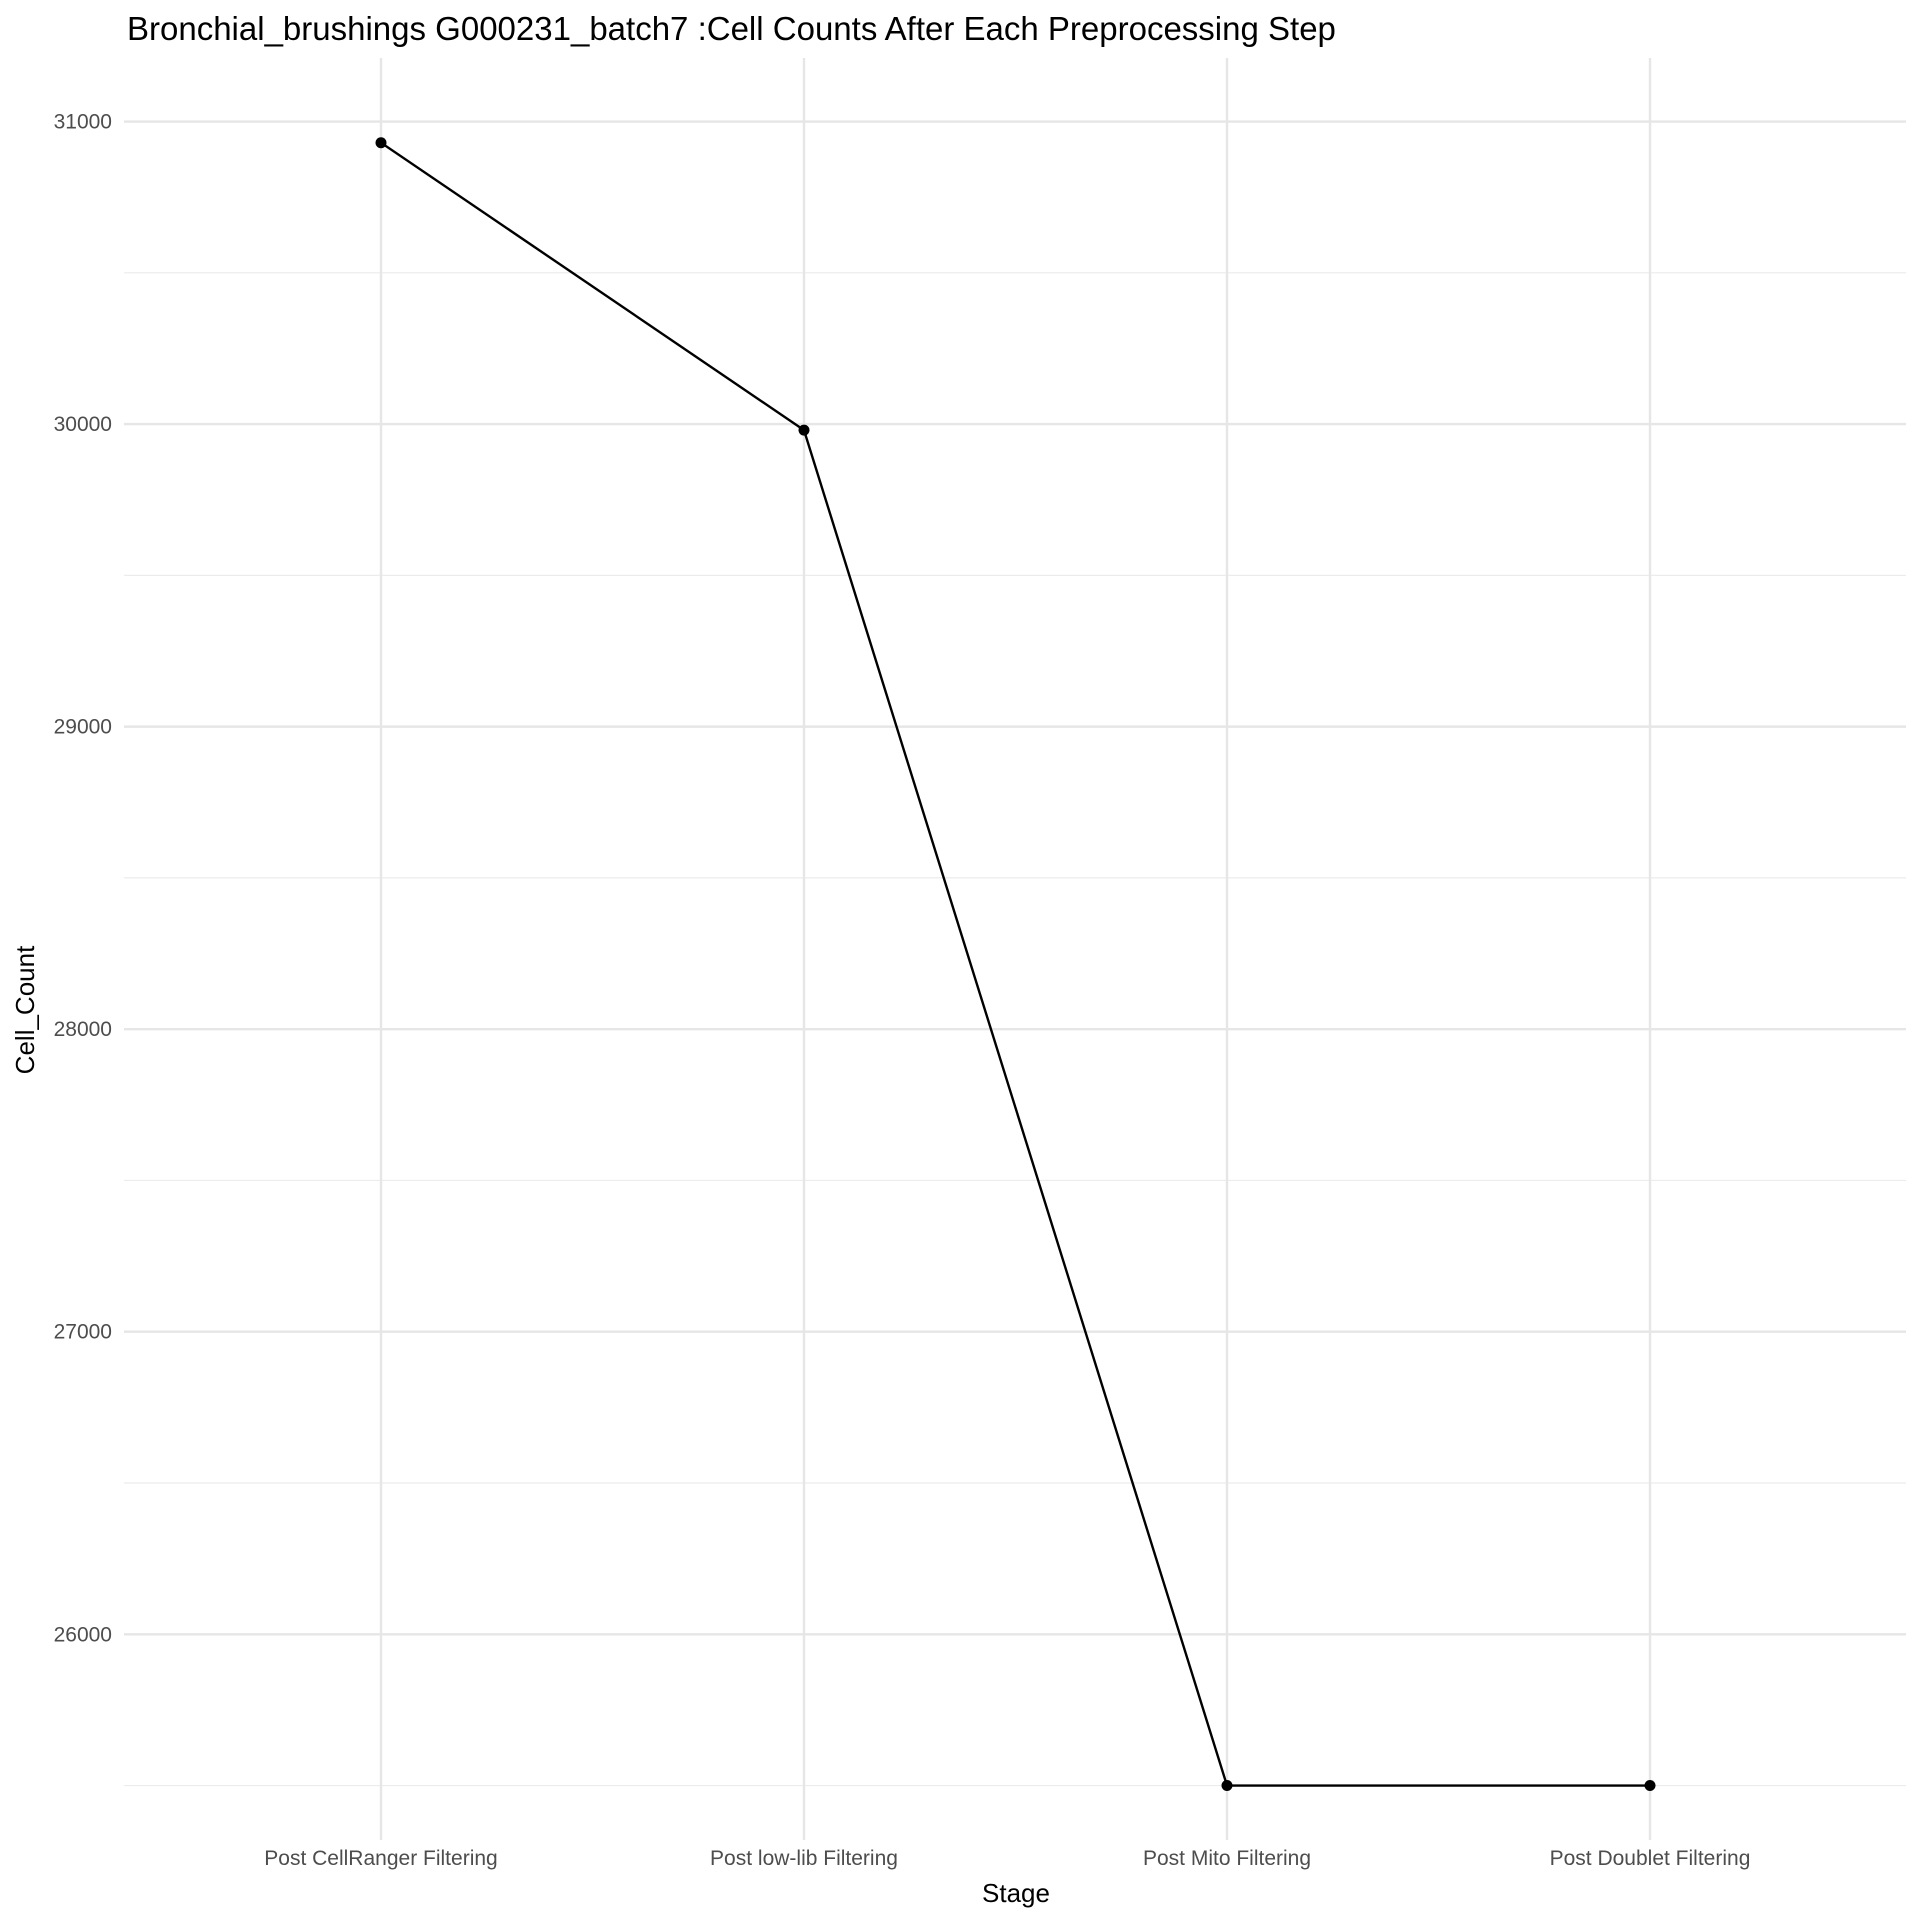 Image resolution: width=1920 pixels, height=1920 pixels. I want to click on y-axis-title: Cell_Count, so click(25, 1009).